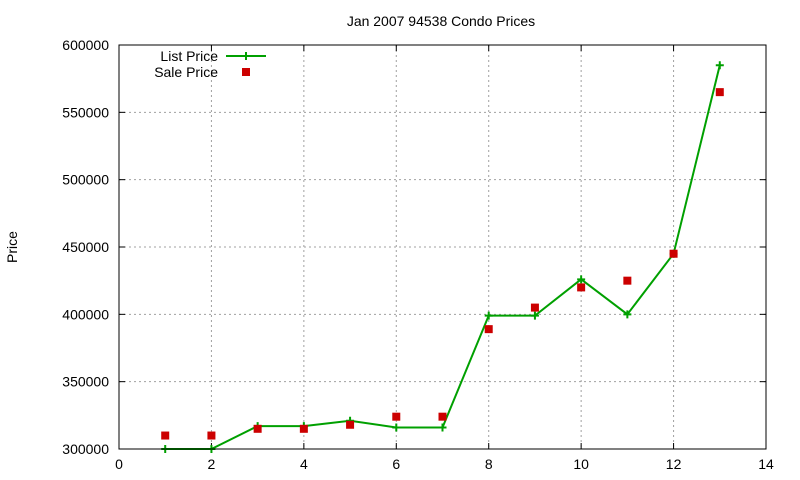 The width and height of the screenshot is (800, 480). Describe the element at coordinates (766, 464) in the screenshot. I see `x-tick-label: 14` at that location.